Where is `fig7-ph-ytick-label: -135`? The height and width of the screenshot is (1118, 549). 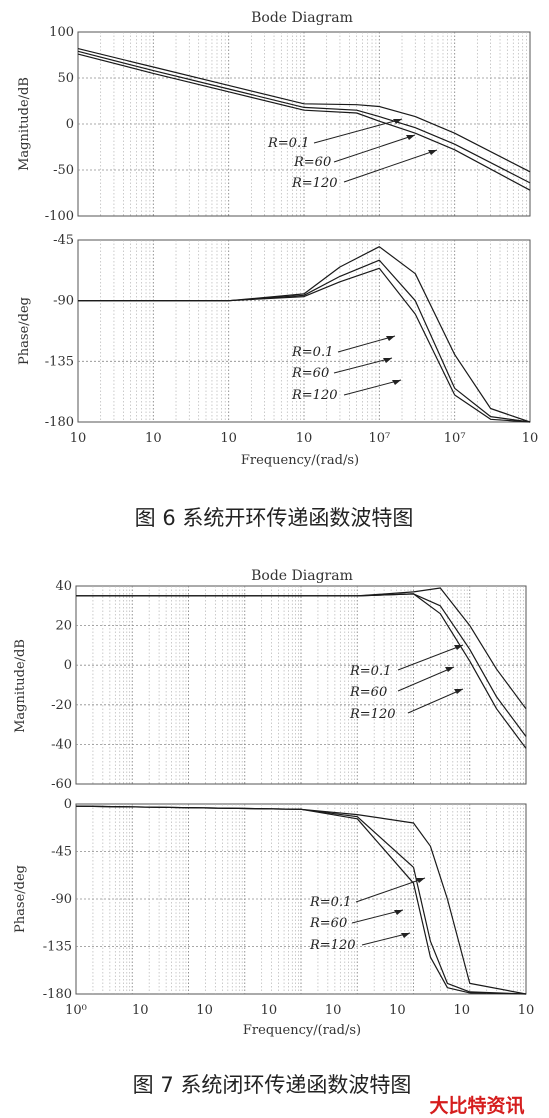 fig7-ph-ytick-label: -135 is located at coordinates (57, 947).